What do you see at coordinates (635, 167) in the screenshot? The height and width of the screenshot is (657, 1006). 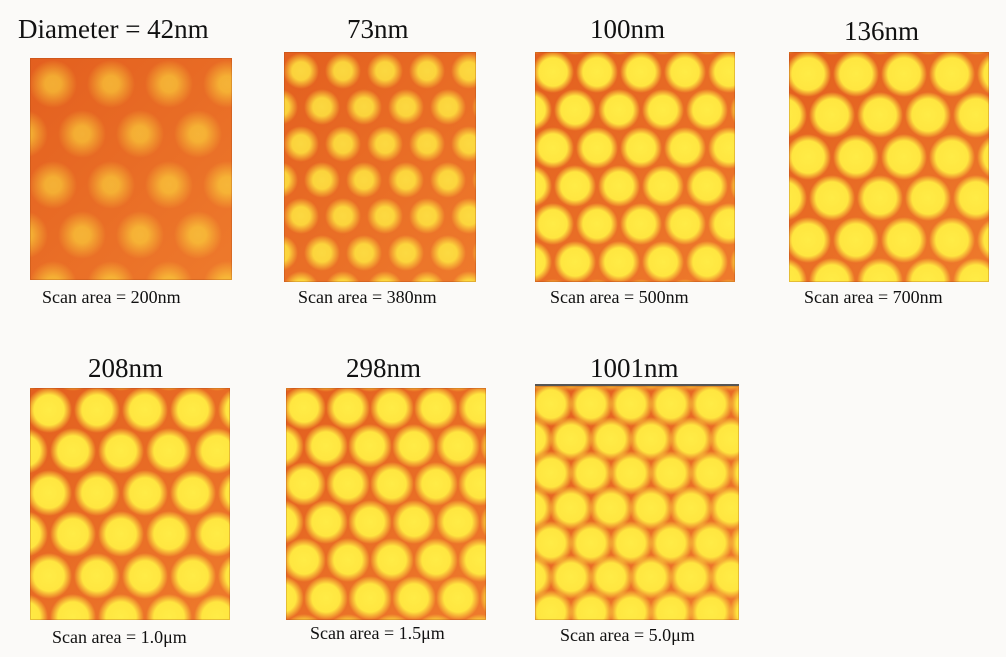 I see `afm-image-100nm` at bounding box center [635, 167].